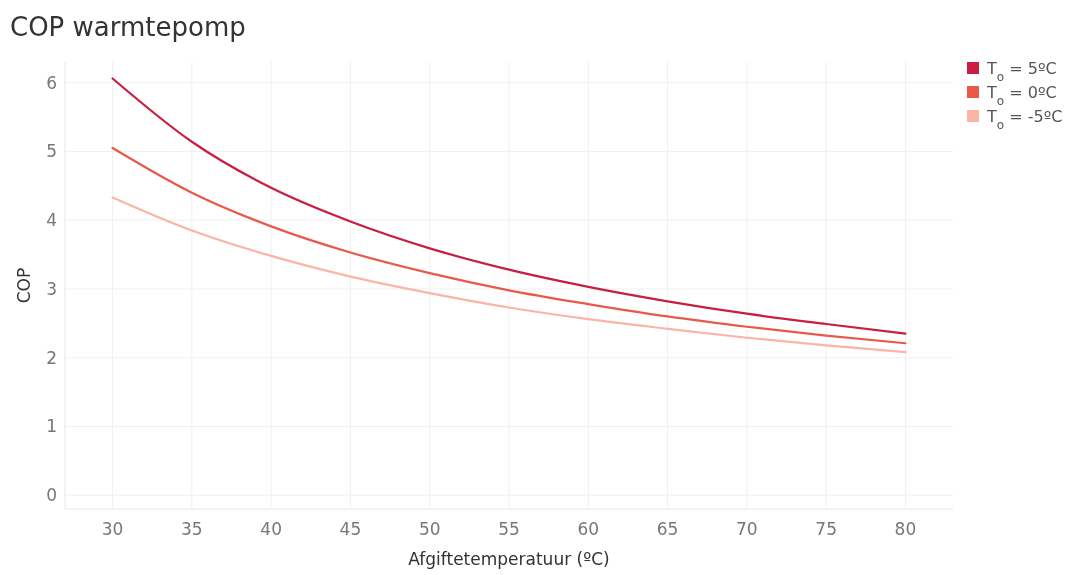 This screenshot has height=575, width=1083. Describe the element at coordinates (1021, 95) in the screenshot. I see `legend-label: T$_{o}$ = 0ºC` at that location.